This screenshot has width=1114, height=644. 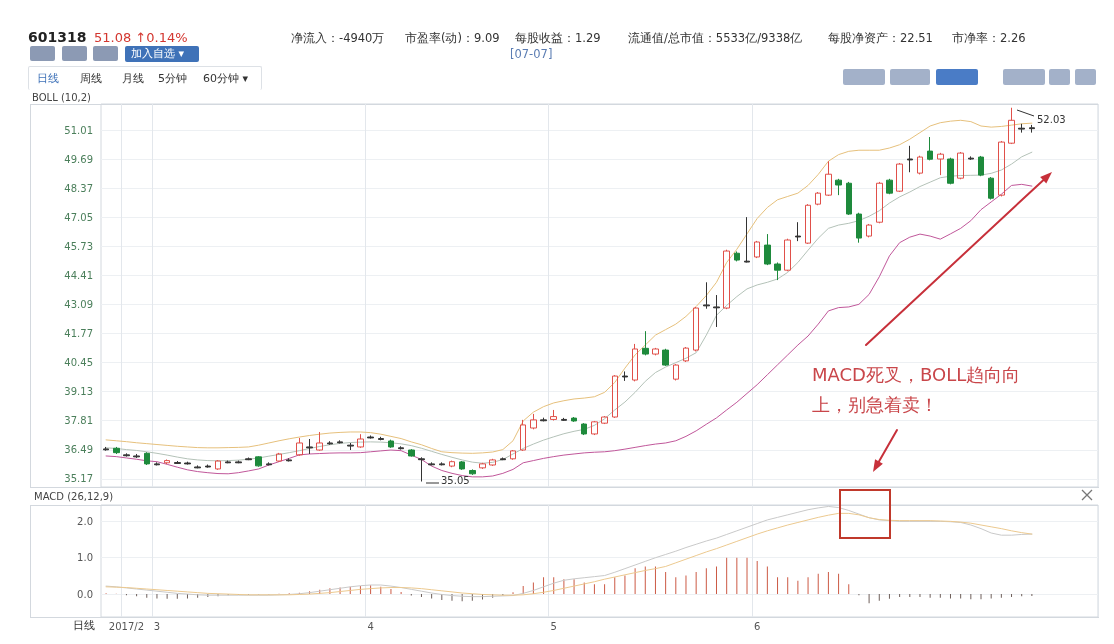 What do you see at coordinates (172, 79) in the screenshot?
I see `text: 5分钟` at bounding box center [172, 79].